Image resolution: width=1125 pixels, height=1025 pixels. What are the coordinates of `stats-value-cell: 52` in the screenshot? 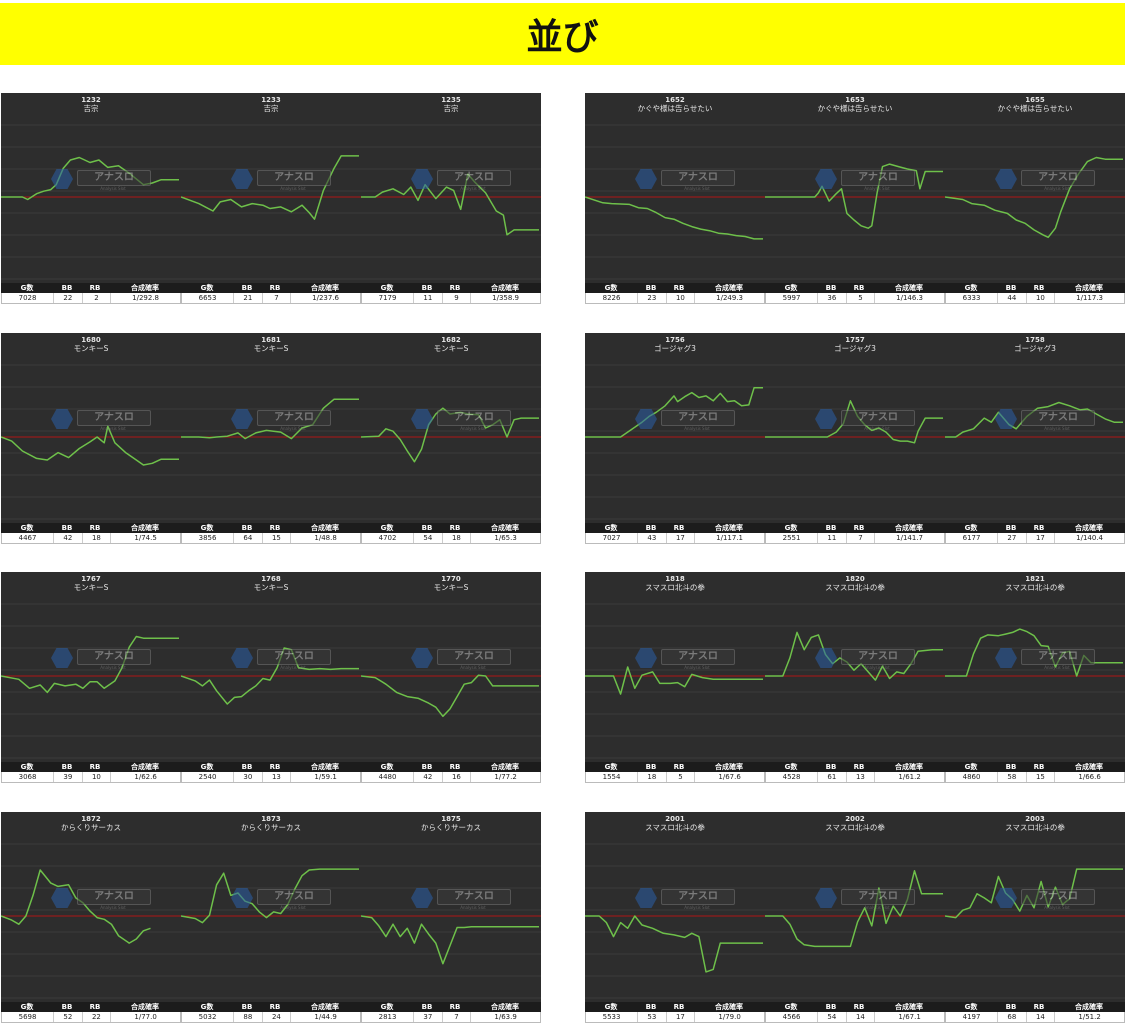 It's located at (68, 1017).